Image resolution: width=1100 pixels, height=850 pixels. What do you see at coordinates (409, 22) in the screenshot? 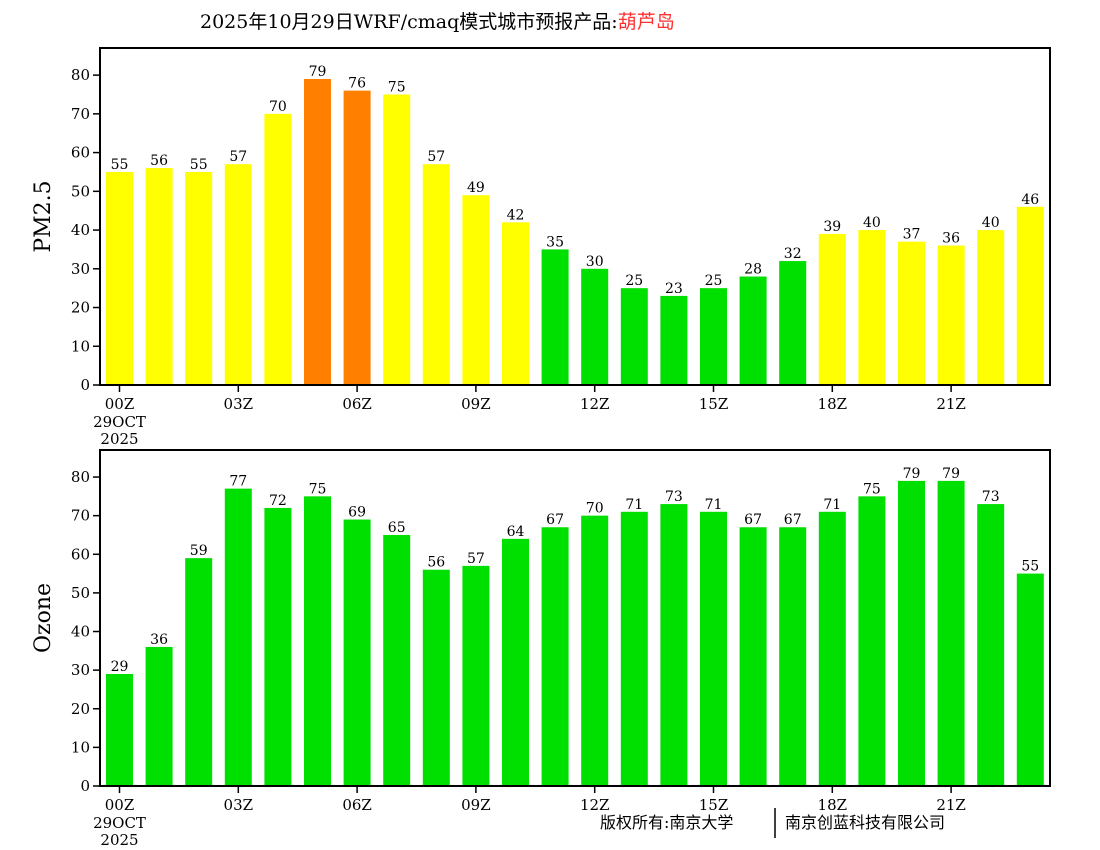
I see `title-prefix: 2025年10月29日WRF/cmaq模式城市预报产品:` at bounding box center [409, 22].